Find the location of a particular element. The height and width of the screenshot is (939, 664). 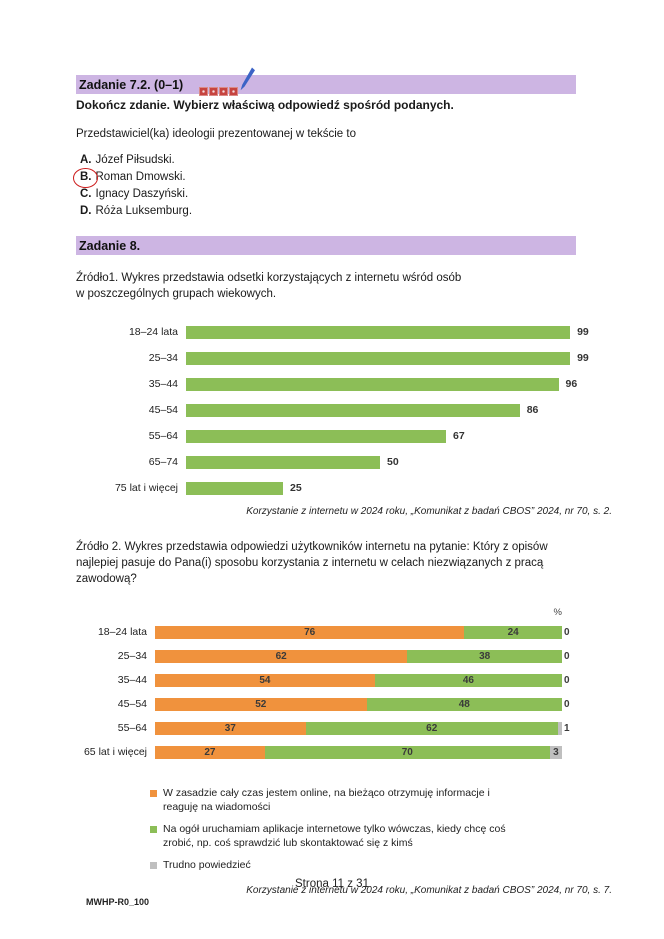

chart-row: 18–24 lata 99 is located at coordinates (337, 332).